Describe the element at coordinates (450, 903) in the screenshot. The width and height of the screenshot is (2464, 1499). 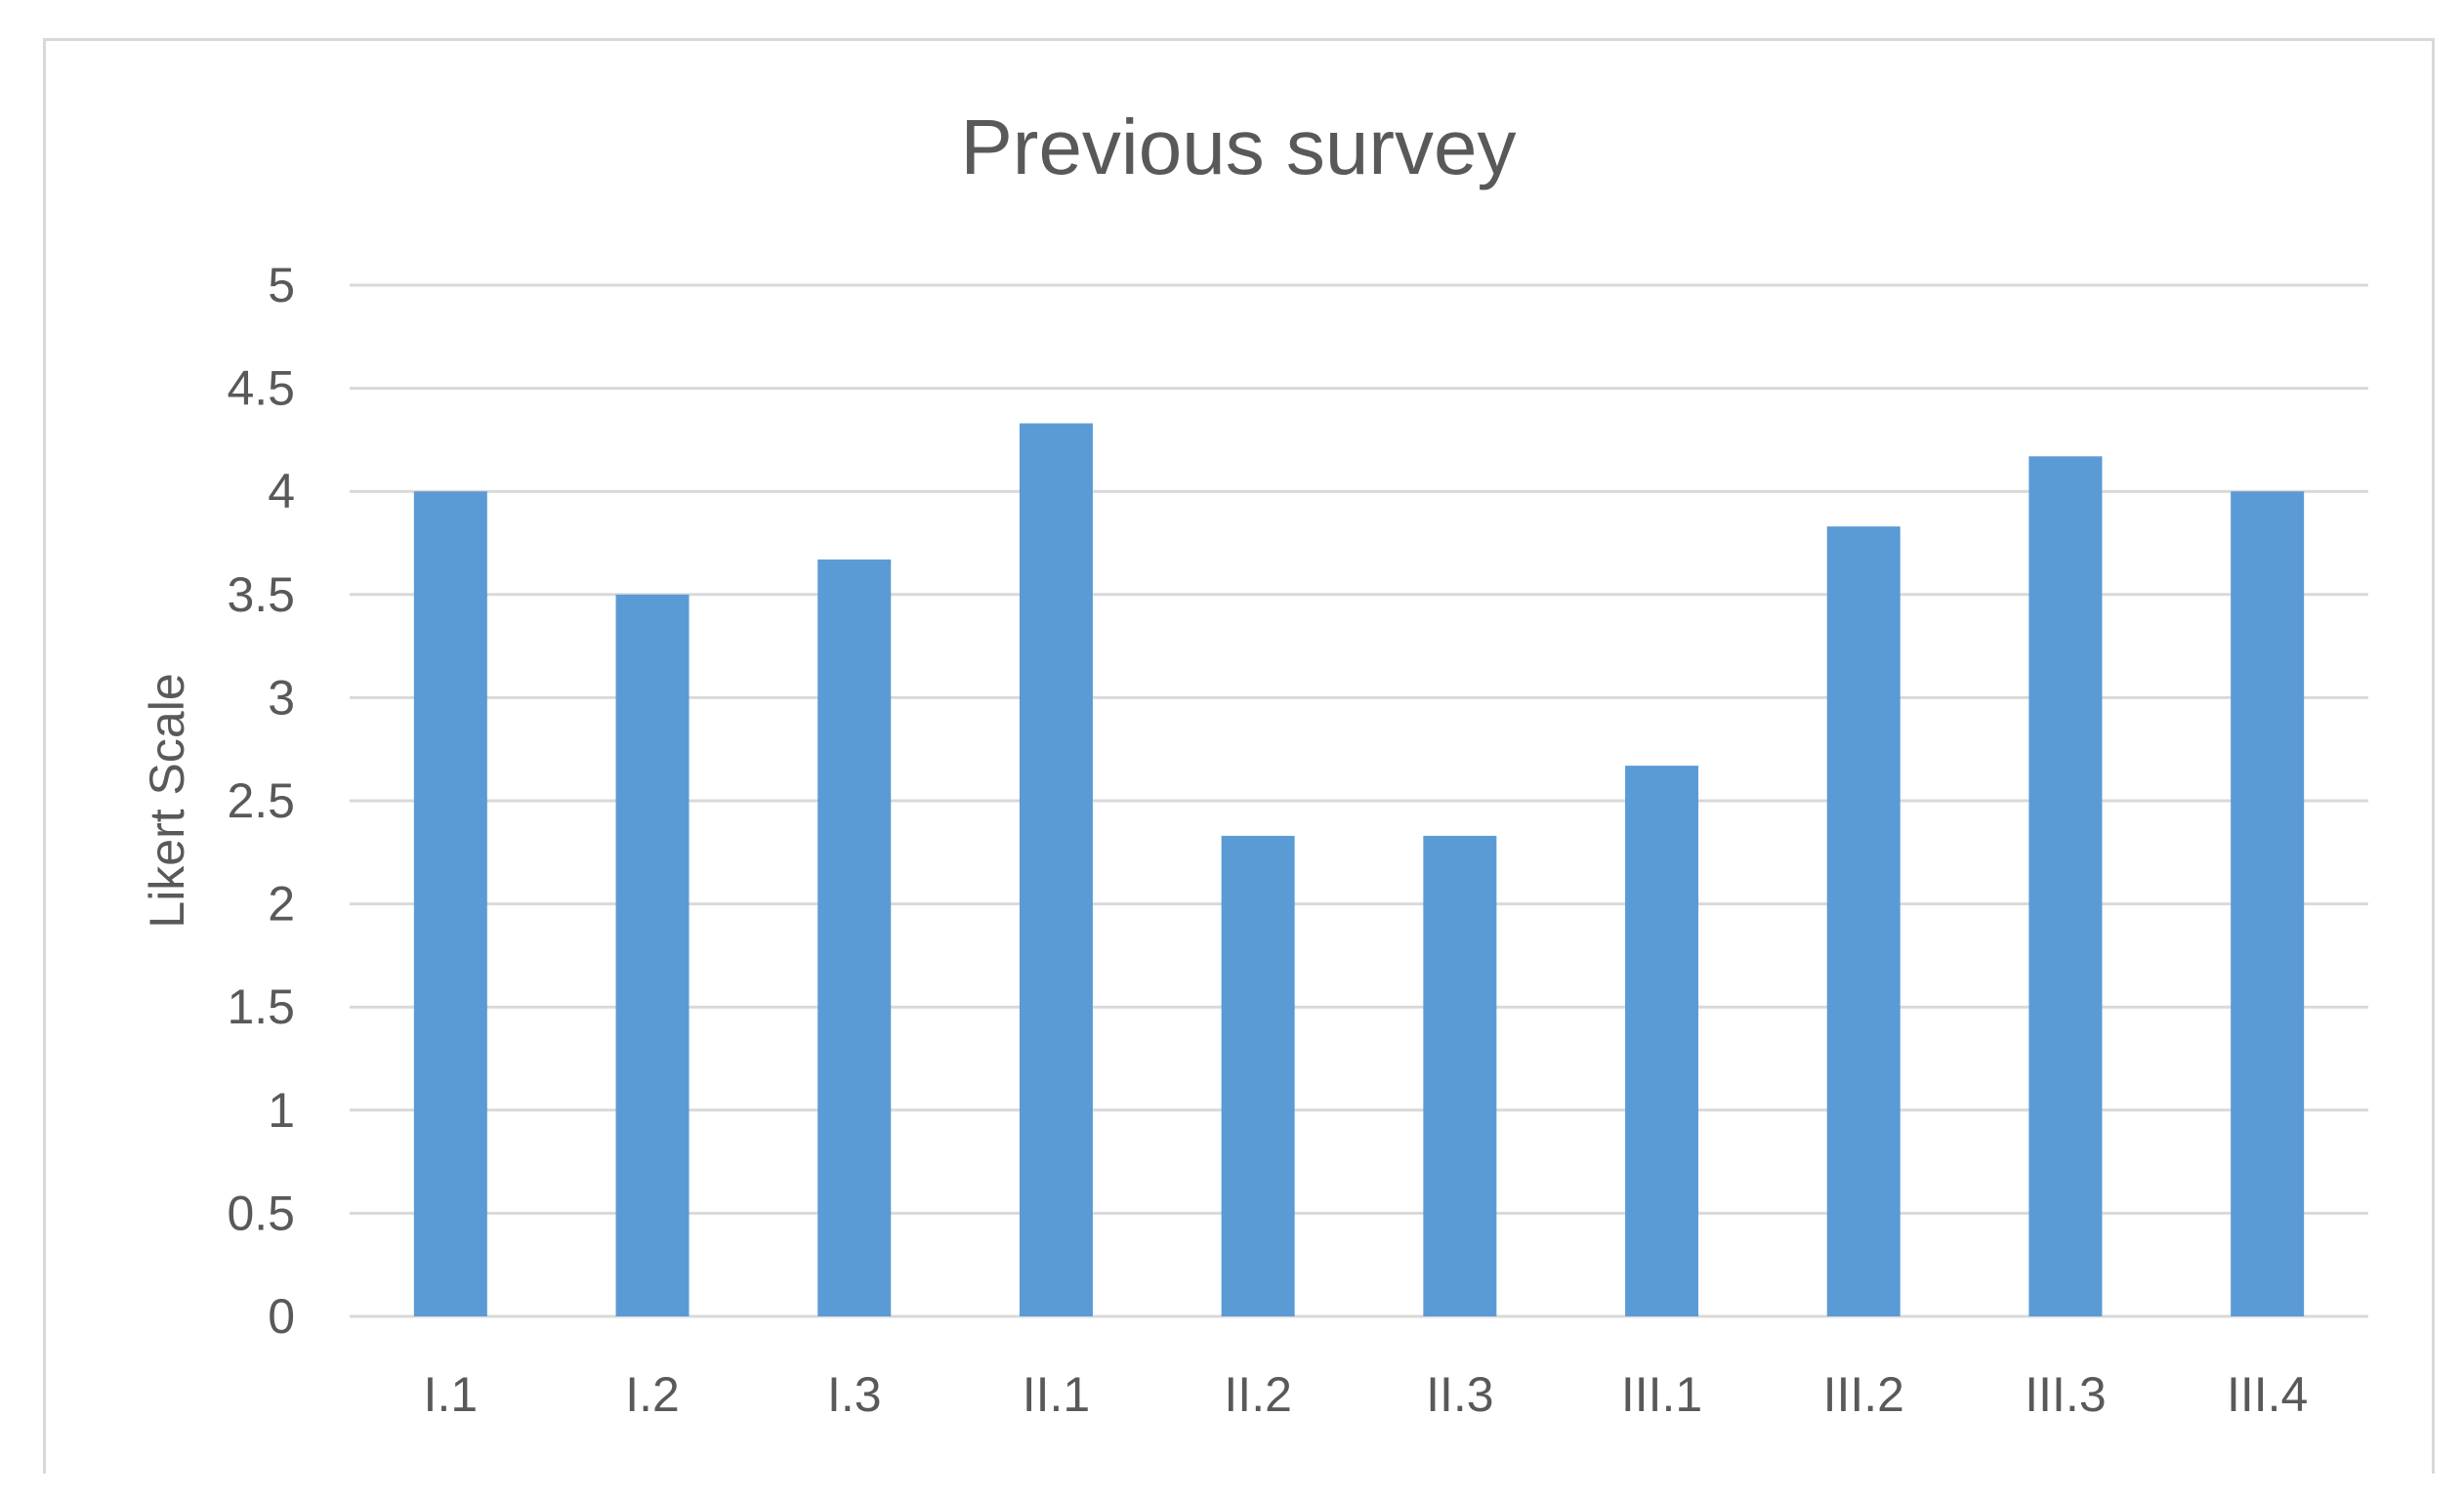
I see `bar-I.1` at that location.